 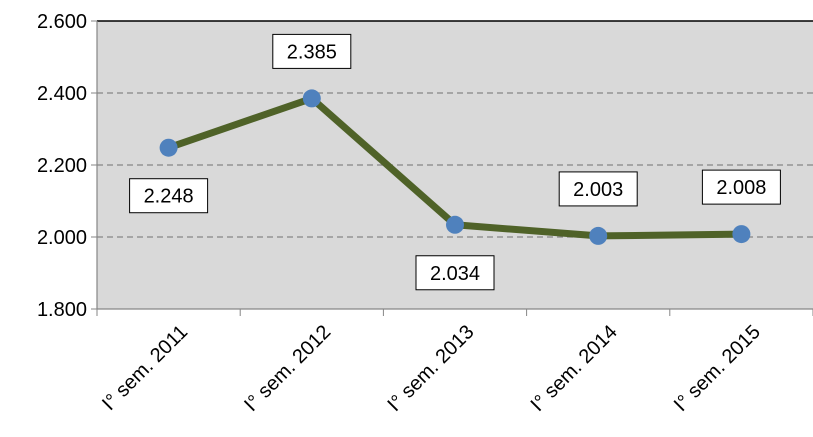 I want to click on data-label: 2.034, so click(x=455, y=273).